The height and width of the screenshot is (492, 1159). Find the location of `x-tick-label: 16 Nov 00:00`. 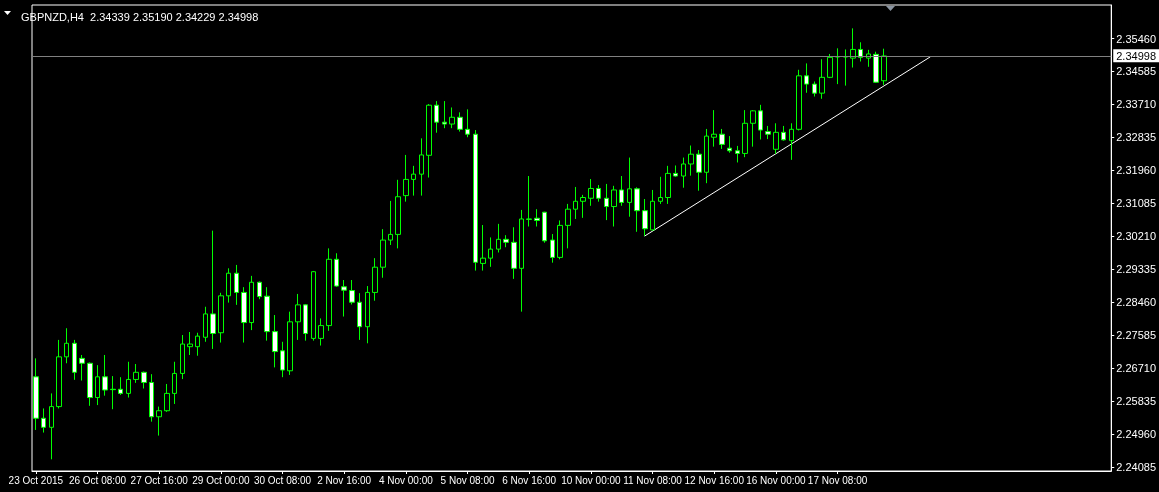

x-tick-label: 16 Nov 00:00 is located at coordinates (776, 480).